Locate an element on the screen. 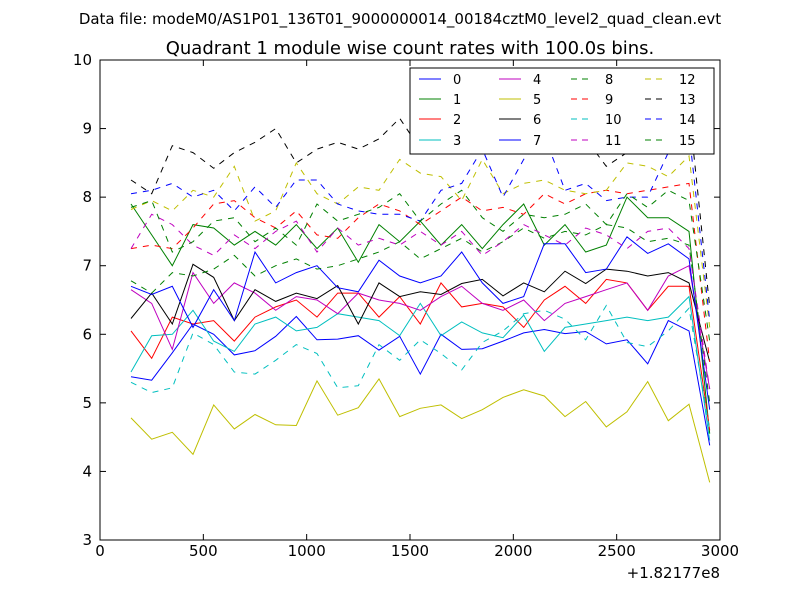 Image resolution: width=800 pixels, height=600 pixels. y-tick-label: 6 is located at coordinates (87, 334).